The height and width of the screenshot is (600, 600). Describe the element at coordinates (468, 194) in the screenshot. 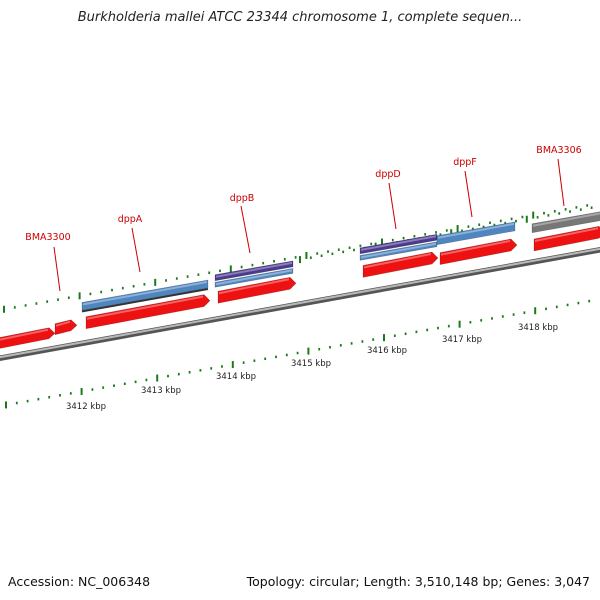

I see `leader-line-dppF` at that location.